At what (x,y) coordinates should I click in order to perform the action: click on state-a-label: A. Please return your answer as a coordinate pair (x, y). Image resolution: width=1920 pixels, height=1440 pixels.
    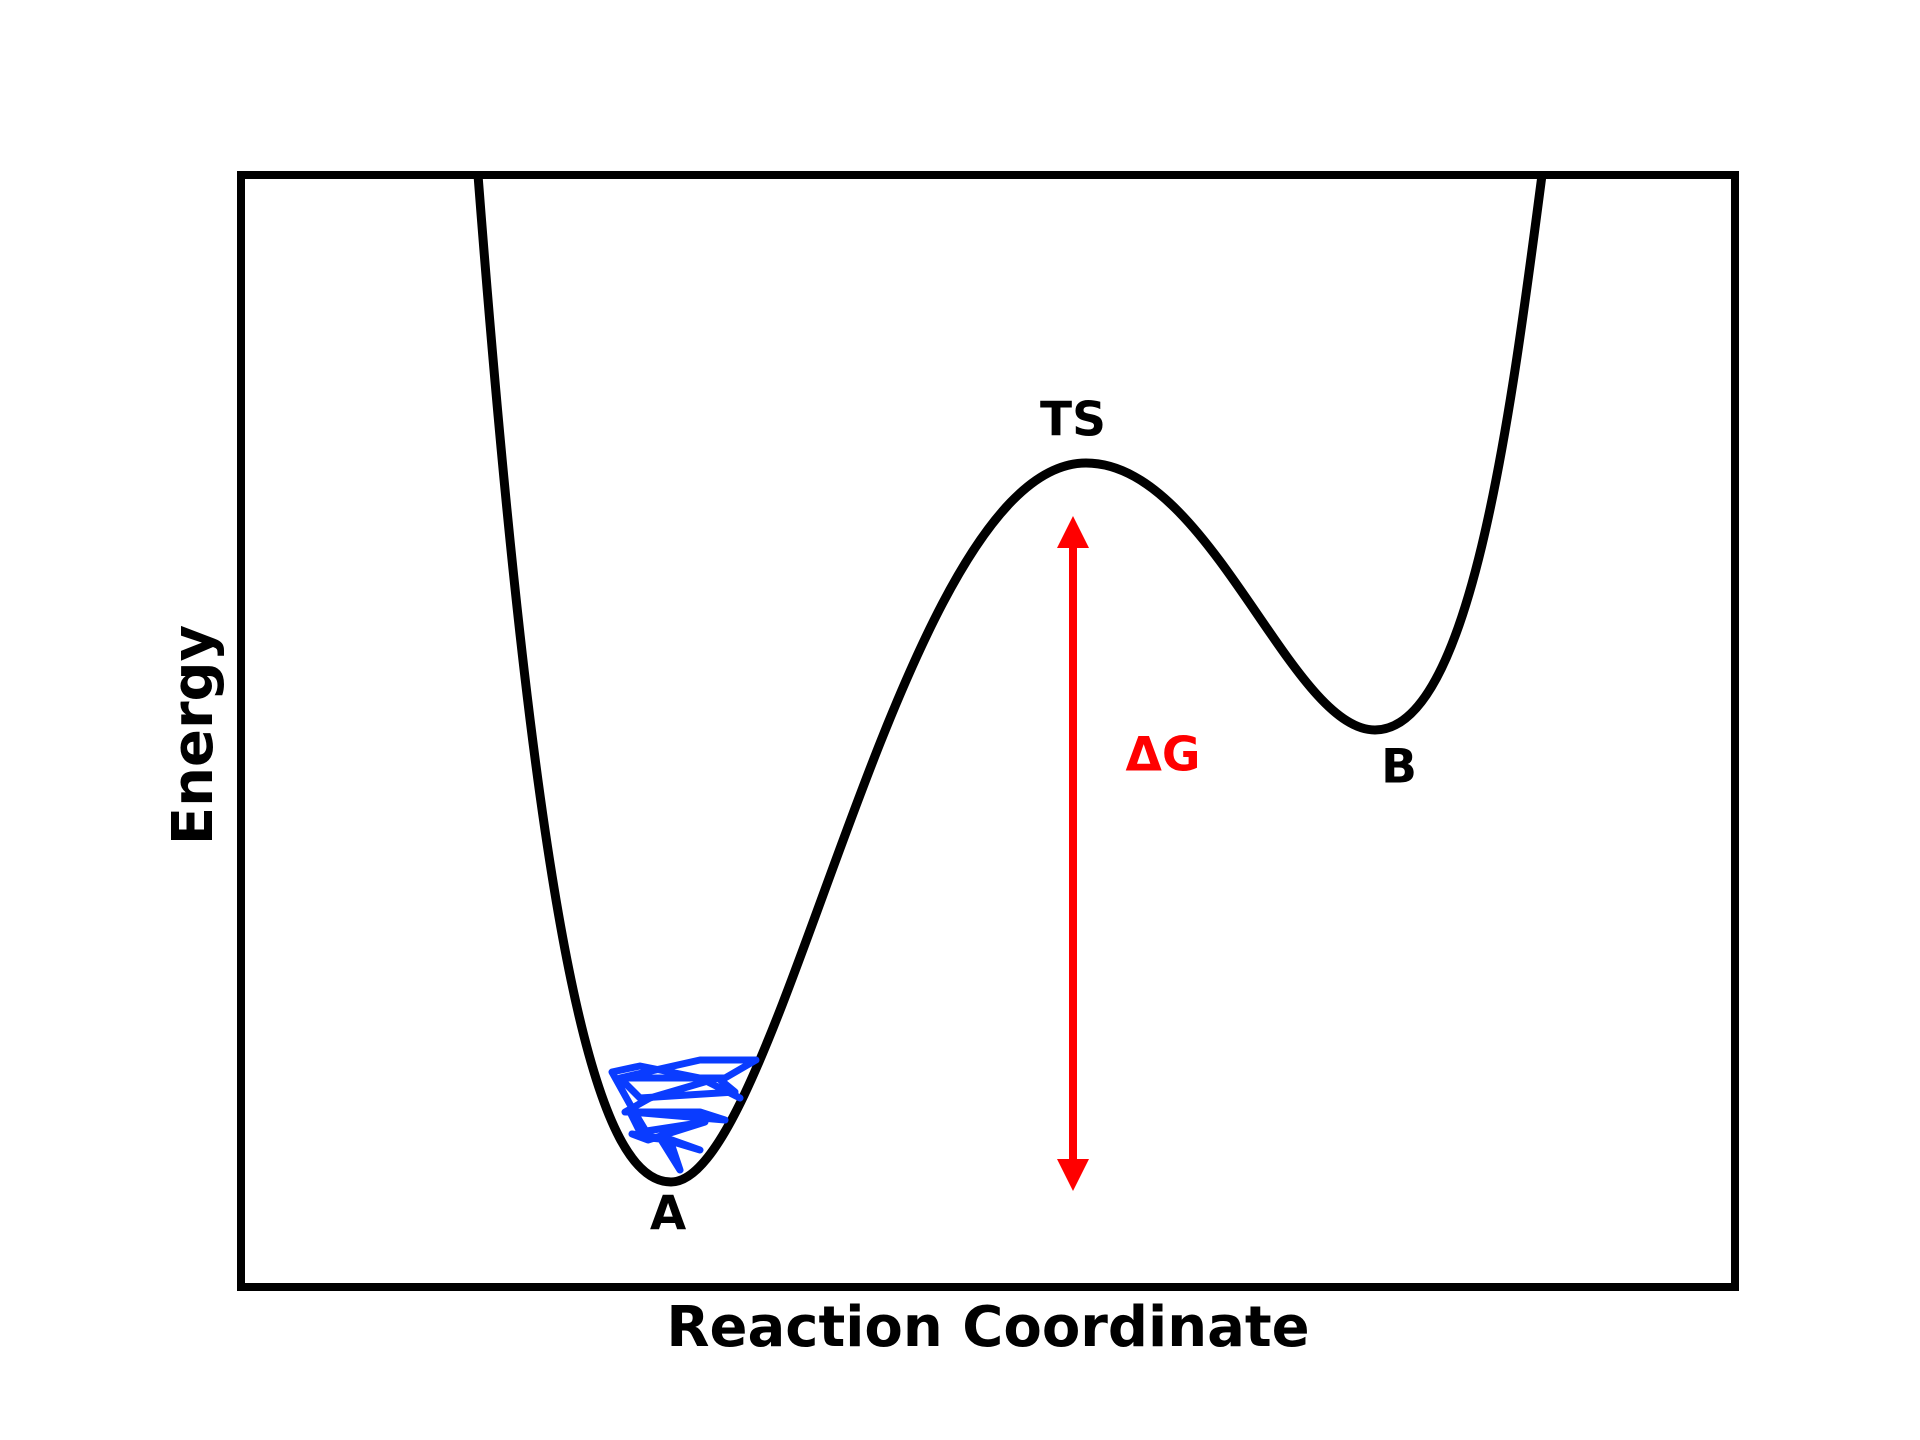
    Looking at the image, I should click on (668, 1214).